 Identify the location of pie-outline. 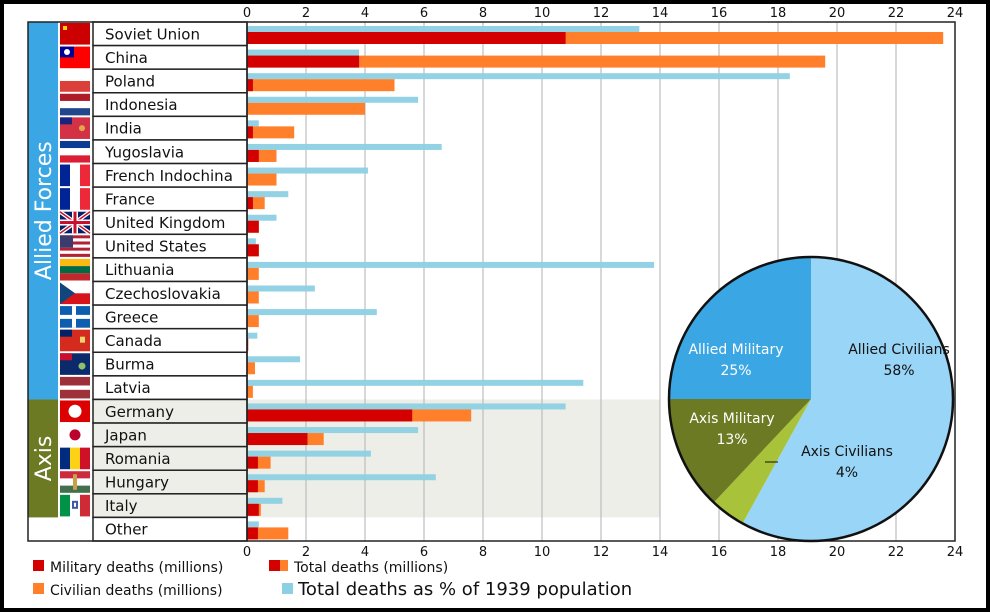
(811, 399).